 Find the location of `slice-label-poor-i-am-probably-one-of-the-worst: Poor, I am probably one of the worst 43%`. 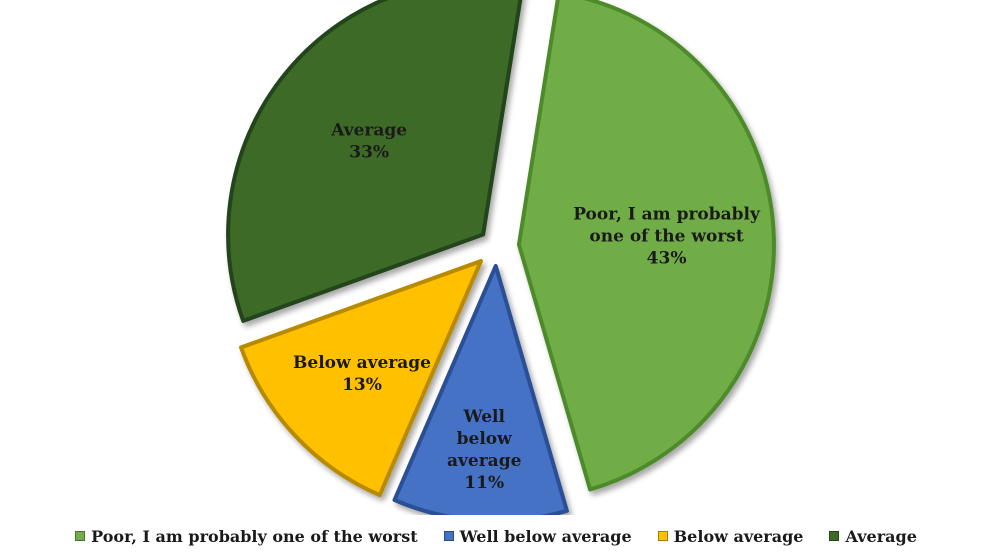

slice-label-poor-i-am-probably-one-of-the-worst: Poor, I am probably one of the worst 43% is located at coordinates (667, 236).